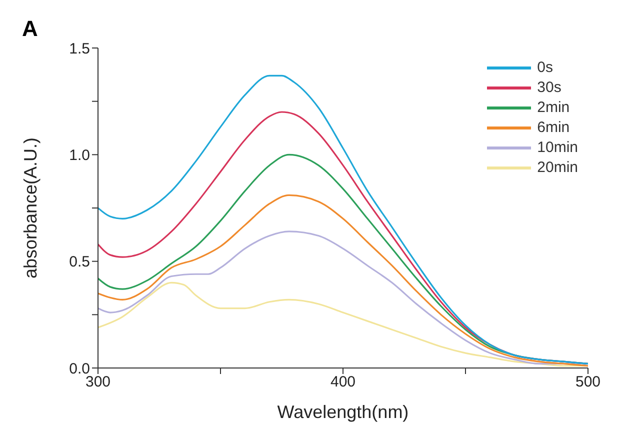 Image resolution: width=626 pixels, height=448 pixels. Describe the element at coordinates (343, 382) in the screenshot. I see `x-tick-label: 400` at that location.